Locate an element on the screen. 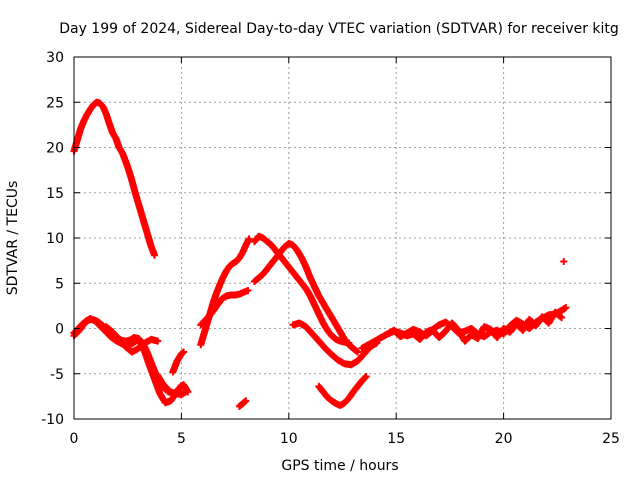 Image resolution: width=640 pixels, height=480 pixels. y-axis-label: SDTVAR / TECUs is located at coordinates (13, 238).